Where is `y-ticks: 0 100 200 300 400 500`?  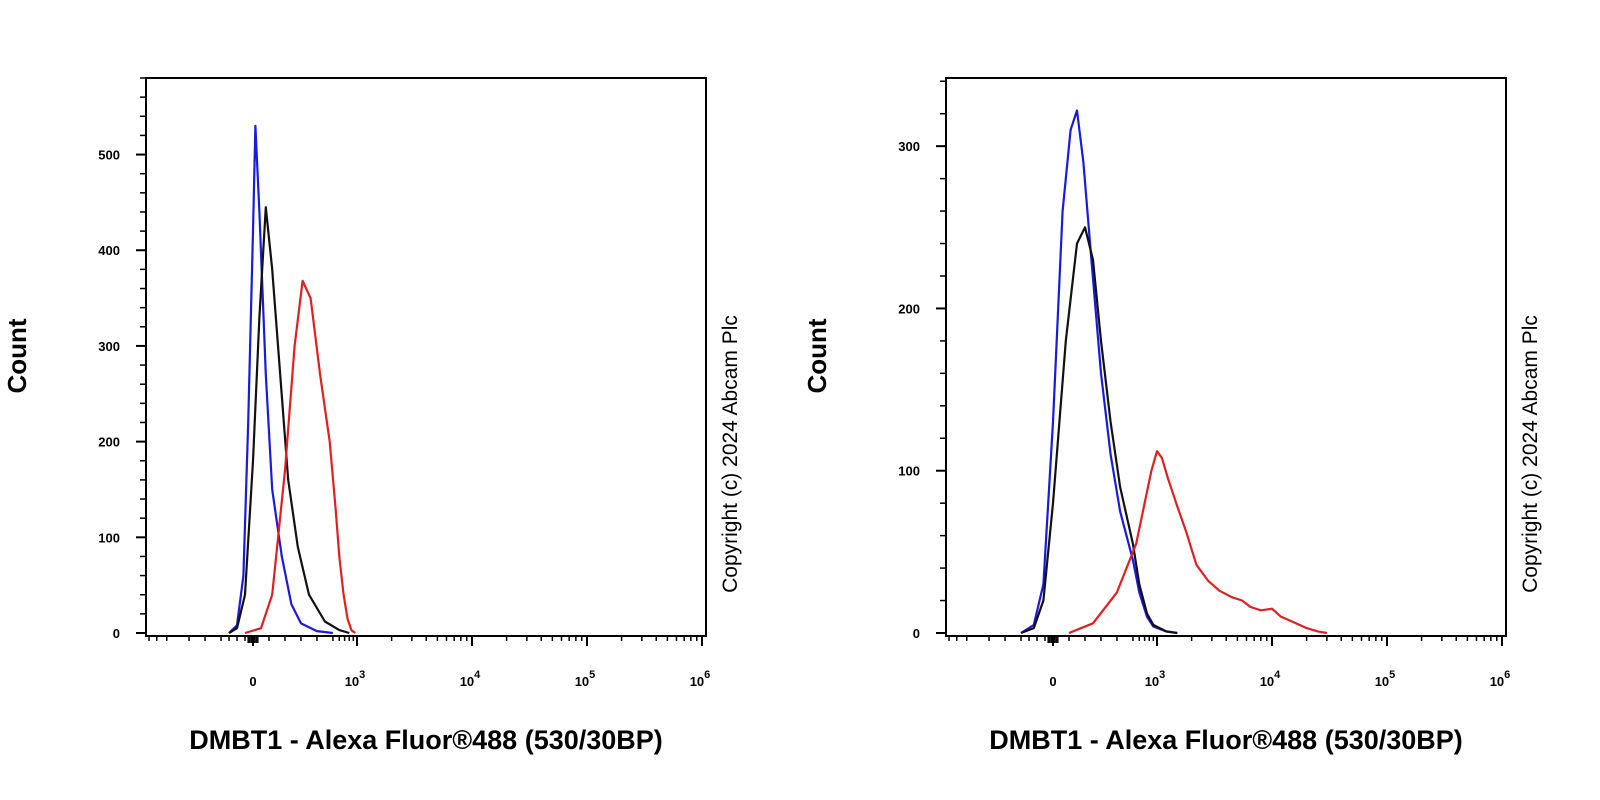
y-ticks: 0 100 200 300 400 500 is located at coordinates (122, 359).